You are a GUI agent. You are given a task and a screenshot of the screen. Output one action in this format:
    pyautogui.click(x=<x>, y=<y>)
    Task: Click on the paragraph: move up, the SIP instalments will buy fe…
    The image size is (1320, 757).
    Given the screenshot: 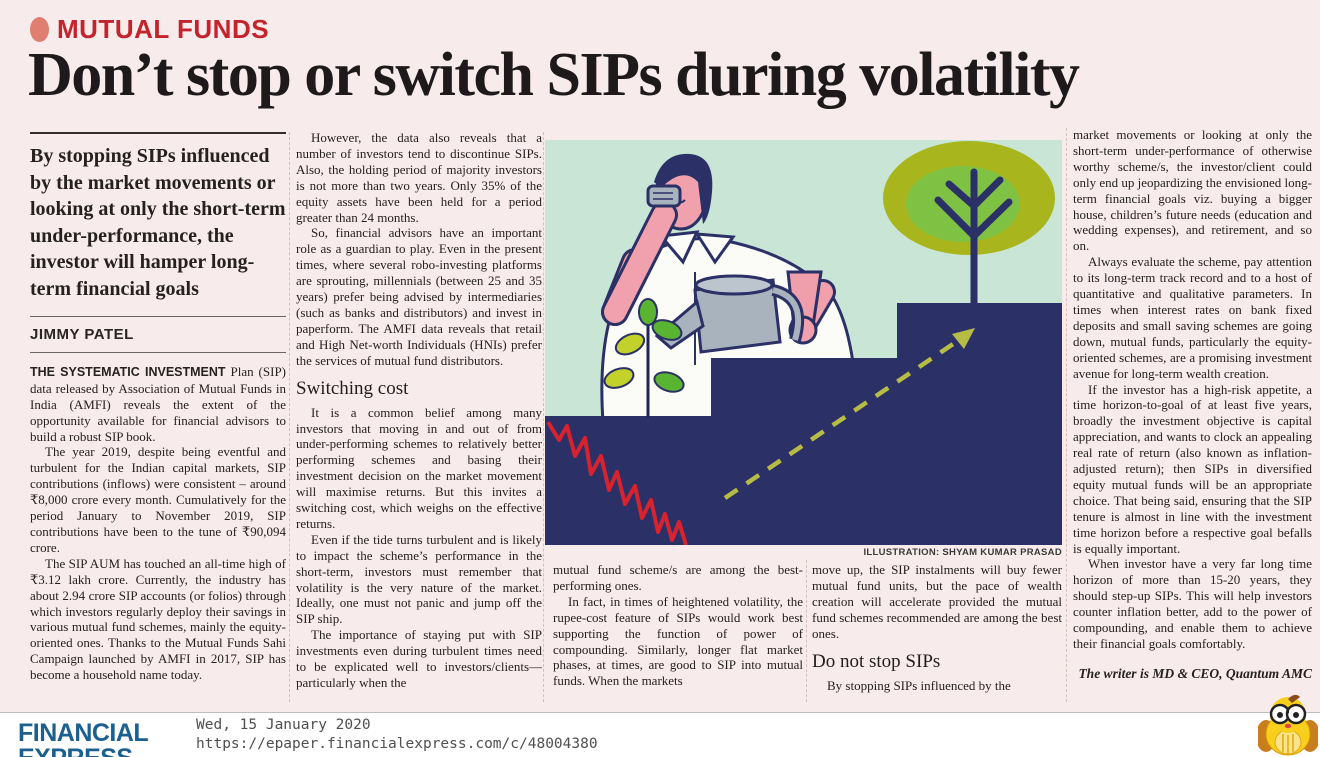 What is the action you would take?
    pyautogui.click(x=937, y=601)
    